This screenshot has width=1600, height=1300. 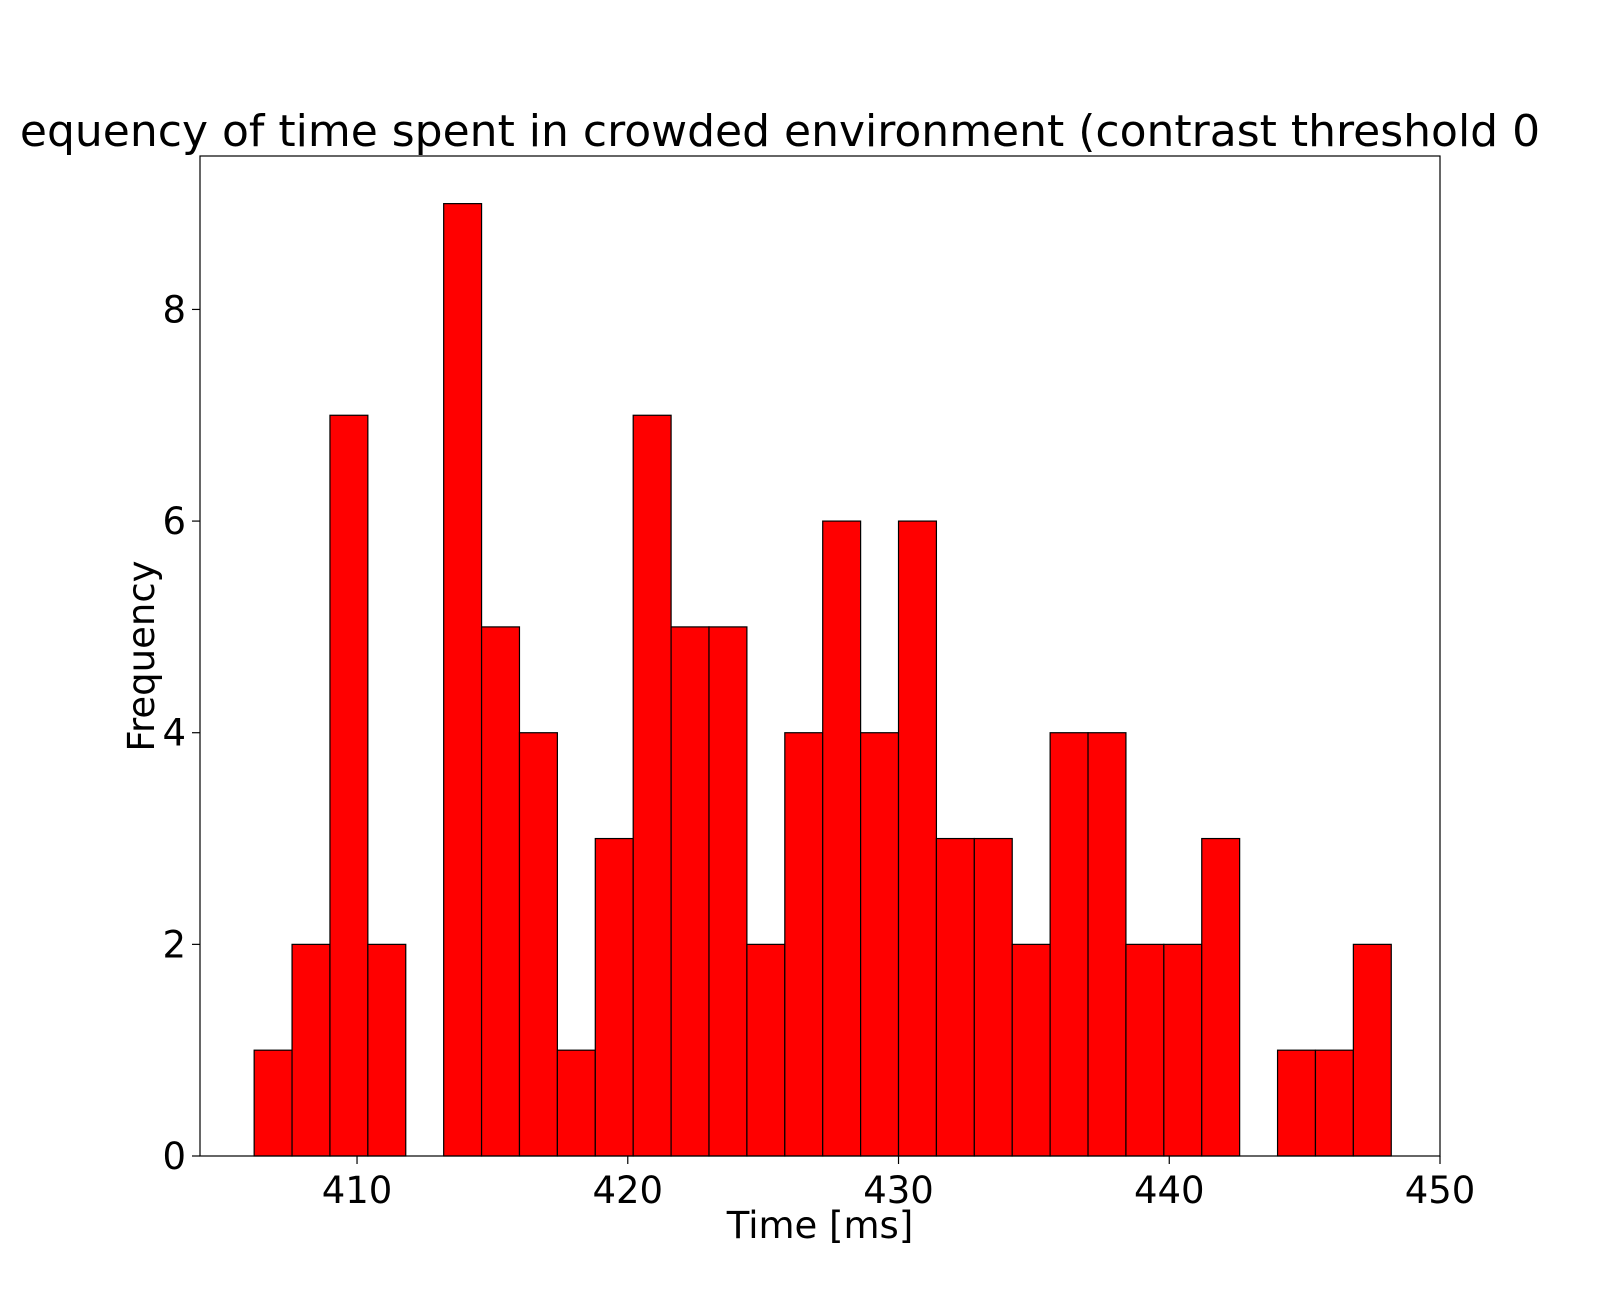 I want to click on y-tick-label: 6, so click(x=174, y=521).